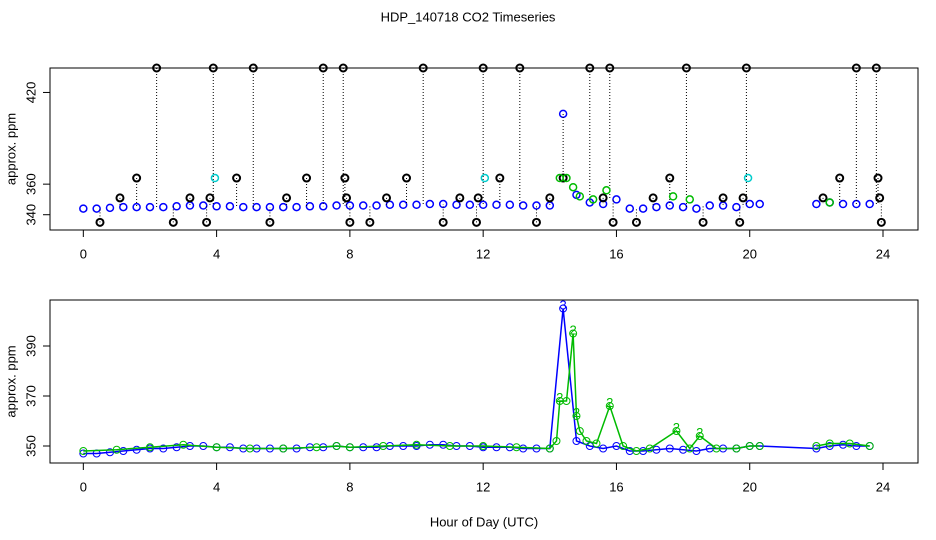 The height and width of the screenshot is (540, 936). I want to click on y-tick-label: 370, so click(30, 396).